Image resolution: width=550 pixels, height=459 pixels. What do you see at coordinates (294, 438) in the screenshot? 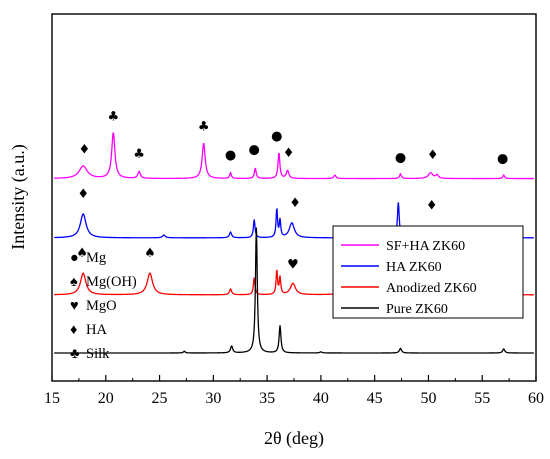
I see `x-axis-title: 2θ (deg)` at bounding box center [294, 438].